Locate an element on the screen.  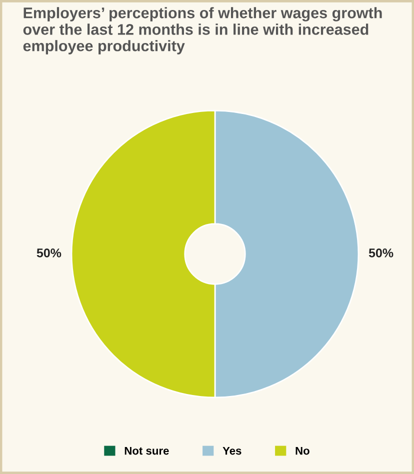
legend-label: Not sure is located at coordinates (146, 450).